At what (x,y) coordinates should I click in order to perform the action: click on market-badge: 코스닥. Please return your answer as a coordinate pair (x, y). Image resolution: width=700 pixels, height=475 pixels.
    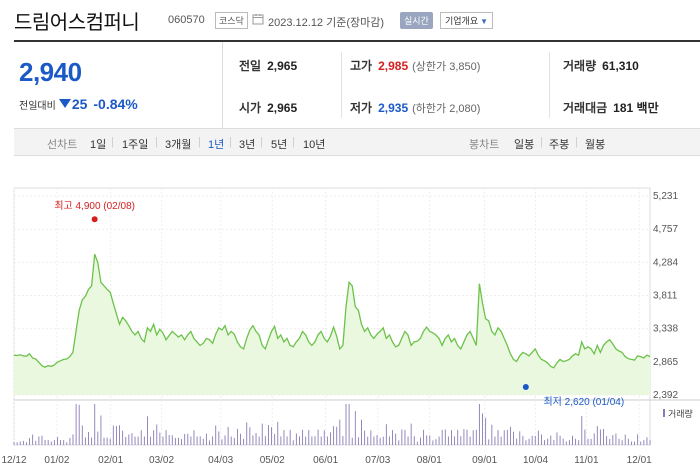
    Looking at the image, I should click on (231, 20).